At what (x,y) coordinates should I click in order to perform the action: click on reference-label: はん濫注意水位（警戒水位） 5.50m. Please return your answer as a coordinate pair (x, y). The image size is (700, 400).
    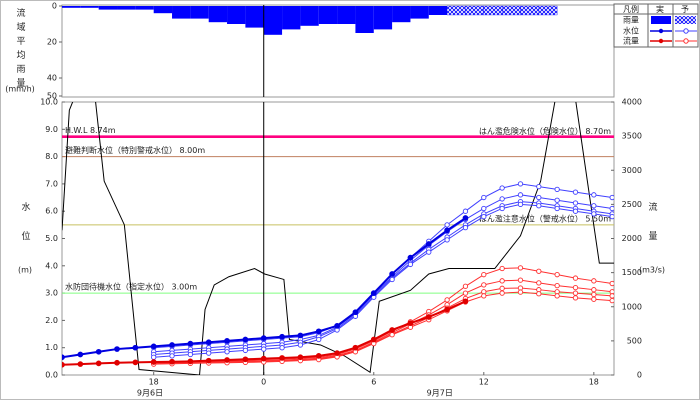
    Looking at the image, I should click on (545, 218).